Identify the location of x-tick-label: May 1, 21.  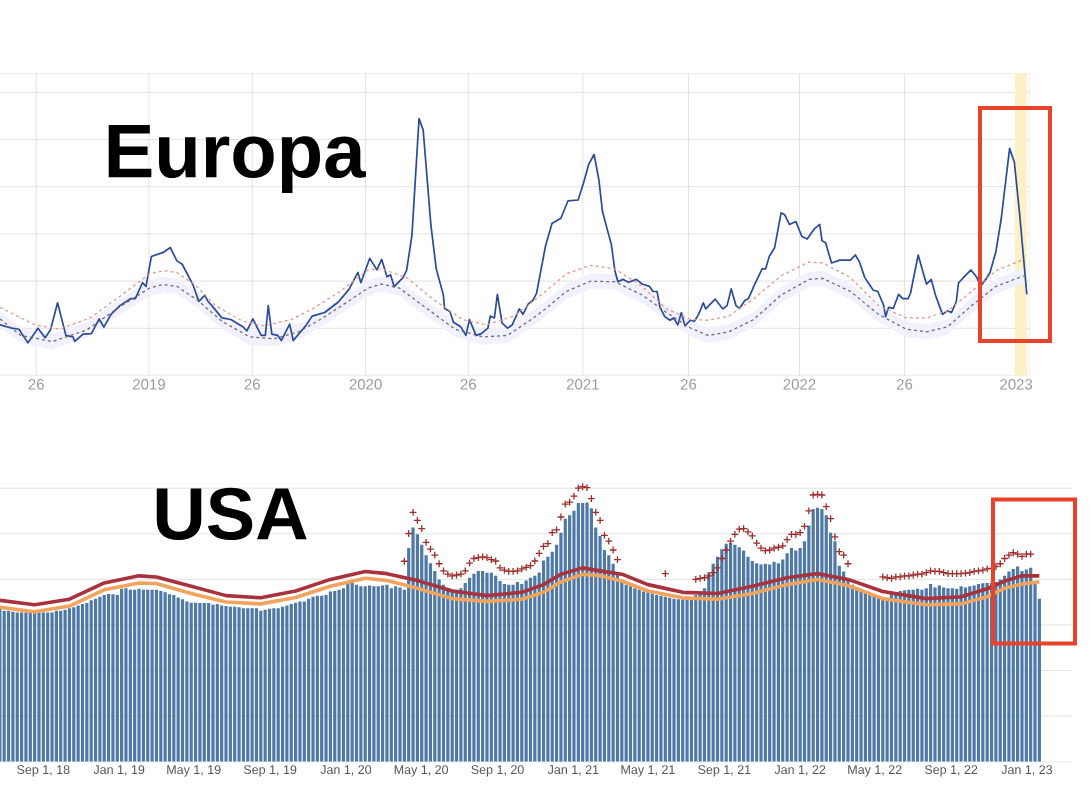
(648, 771).